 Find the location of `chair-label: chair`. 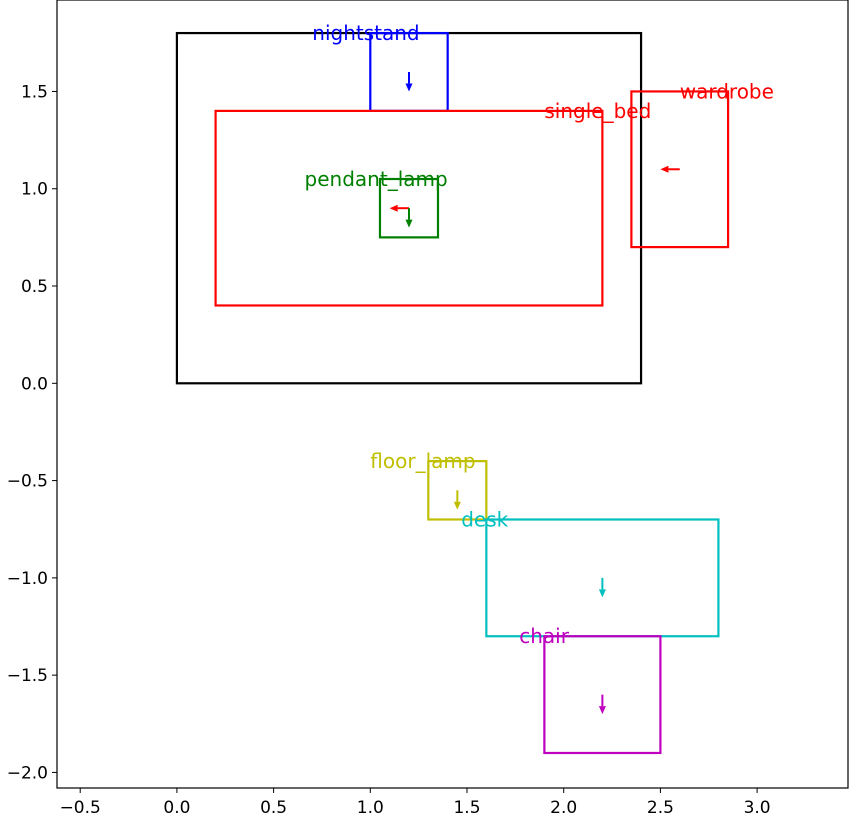

chair-label: chair is located at coordinates (544, 636).